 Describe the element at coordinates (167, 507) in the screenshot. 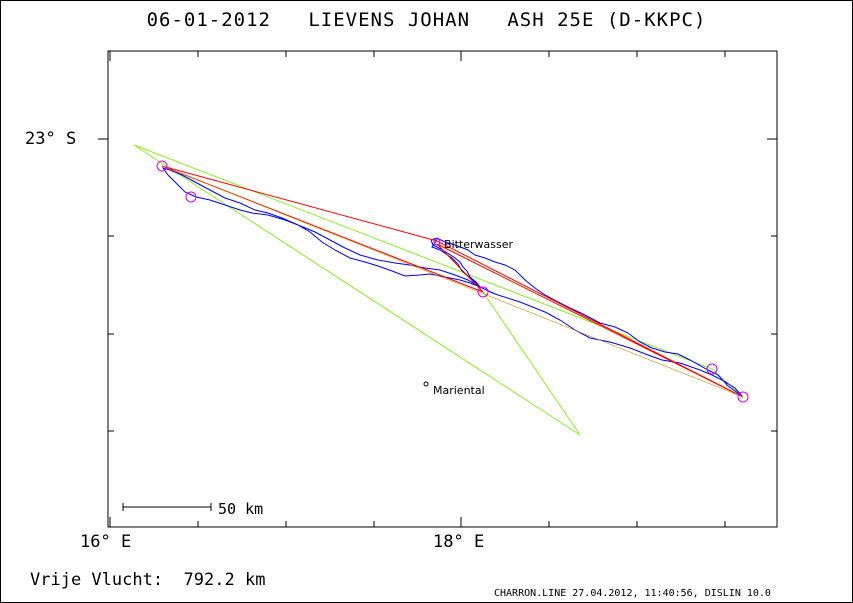

I see `scale-bar` at that location.